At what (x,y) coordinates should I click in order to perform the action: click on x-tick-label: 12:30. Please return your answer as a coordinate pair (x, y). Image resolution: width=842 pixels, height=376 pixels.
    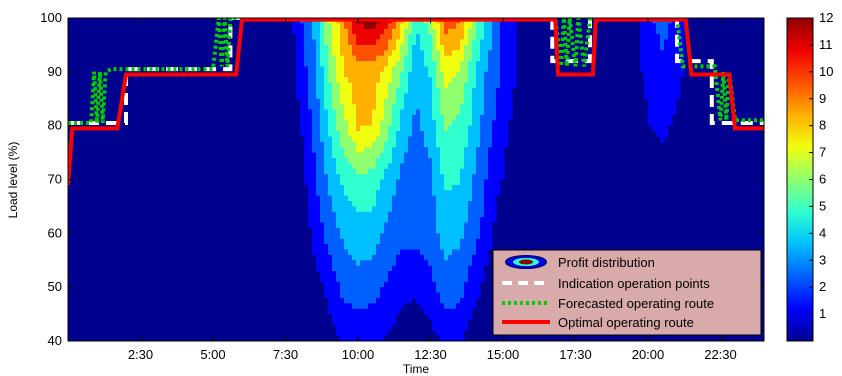
    Looking at the image, I should click on (430, 354).